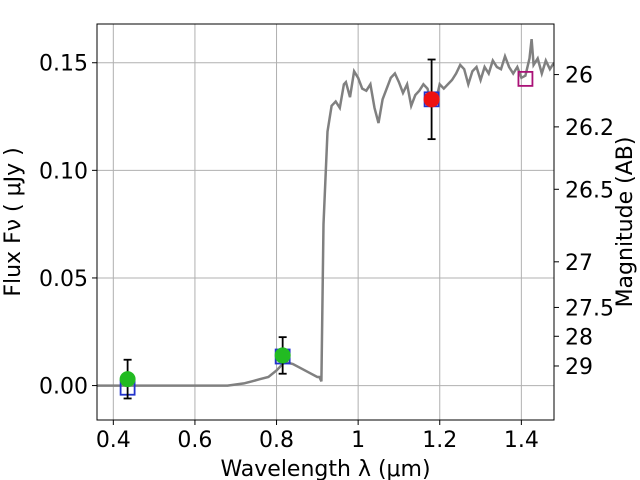 This screenshot has width=640, height=480. What do you see at coordinates (525, 78) in the screenshot?
I see `model-flux-marker` at bounding box center [525, 78].